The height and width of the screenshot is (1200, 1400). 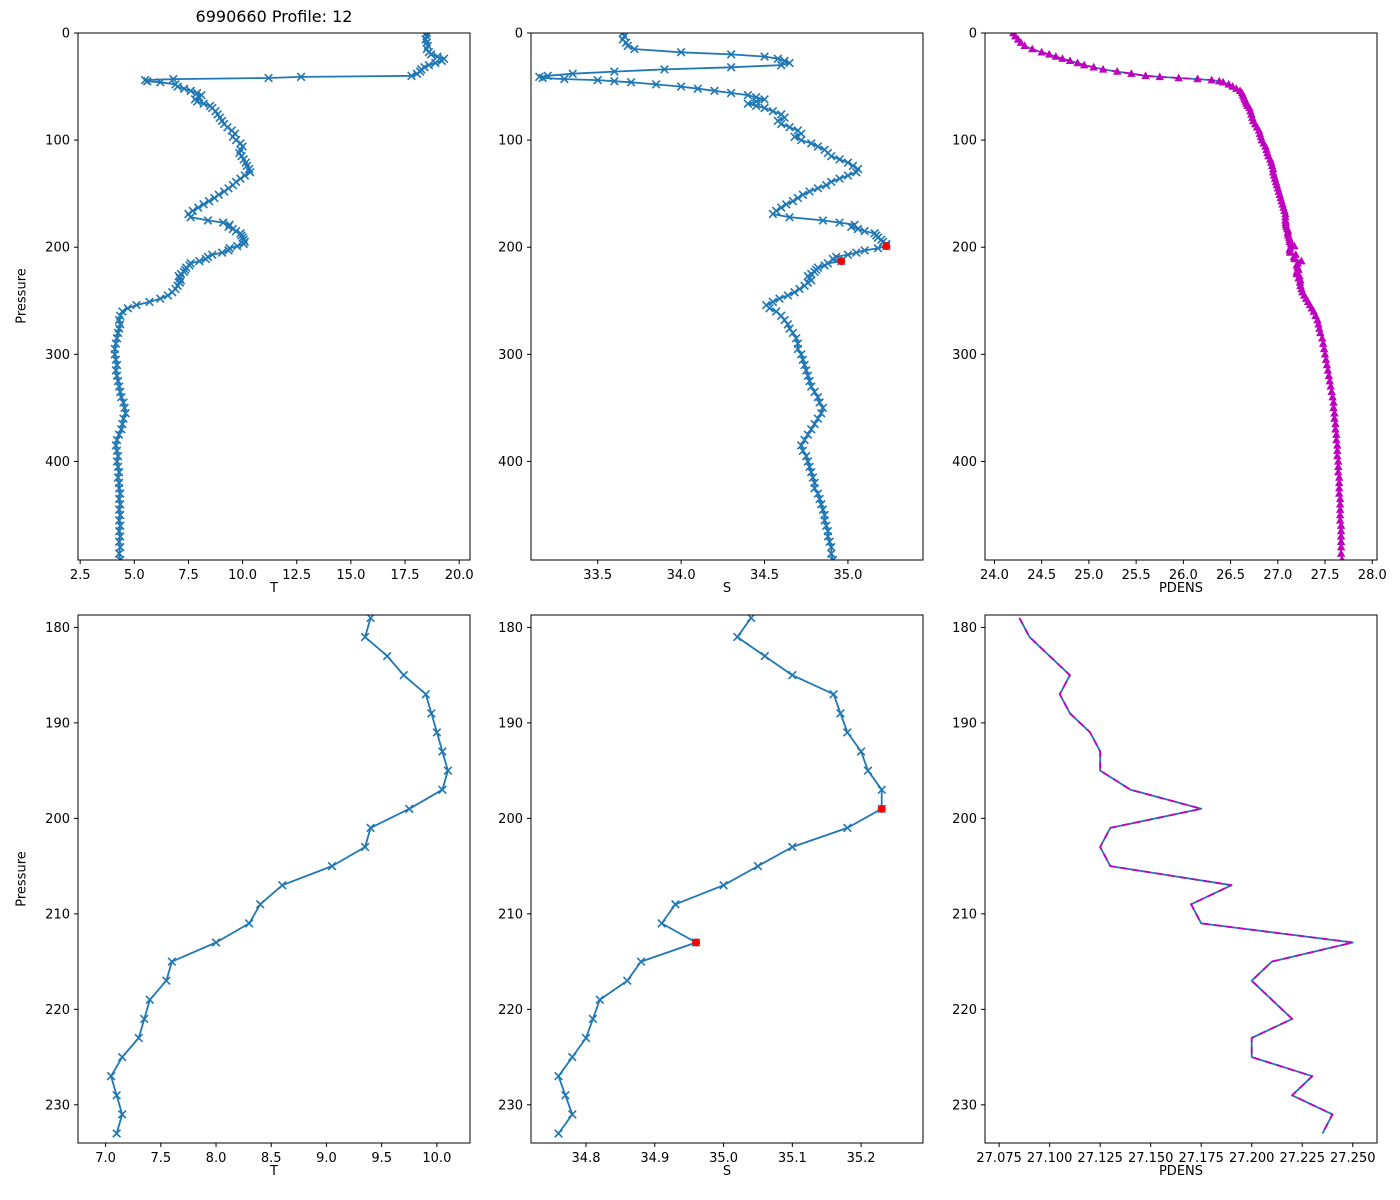 What do you see at coordinates (792, 1158) in the screenshot?
I see `x-tick-label: 35.1` at bounding box center [792, 1158].